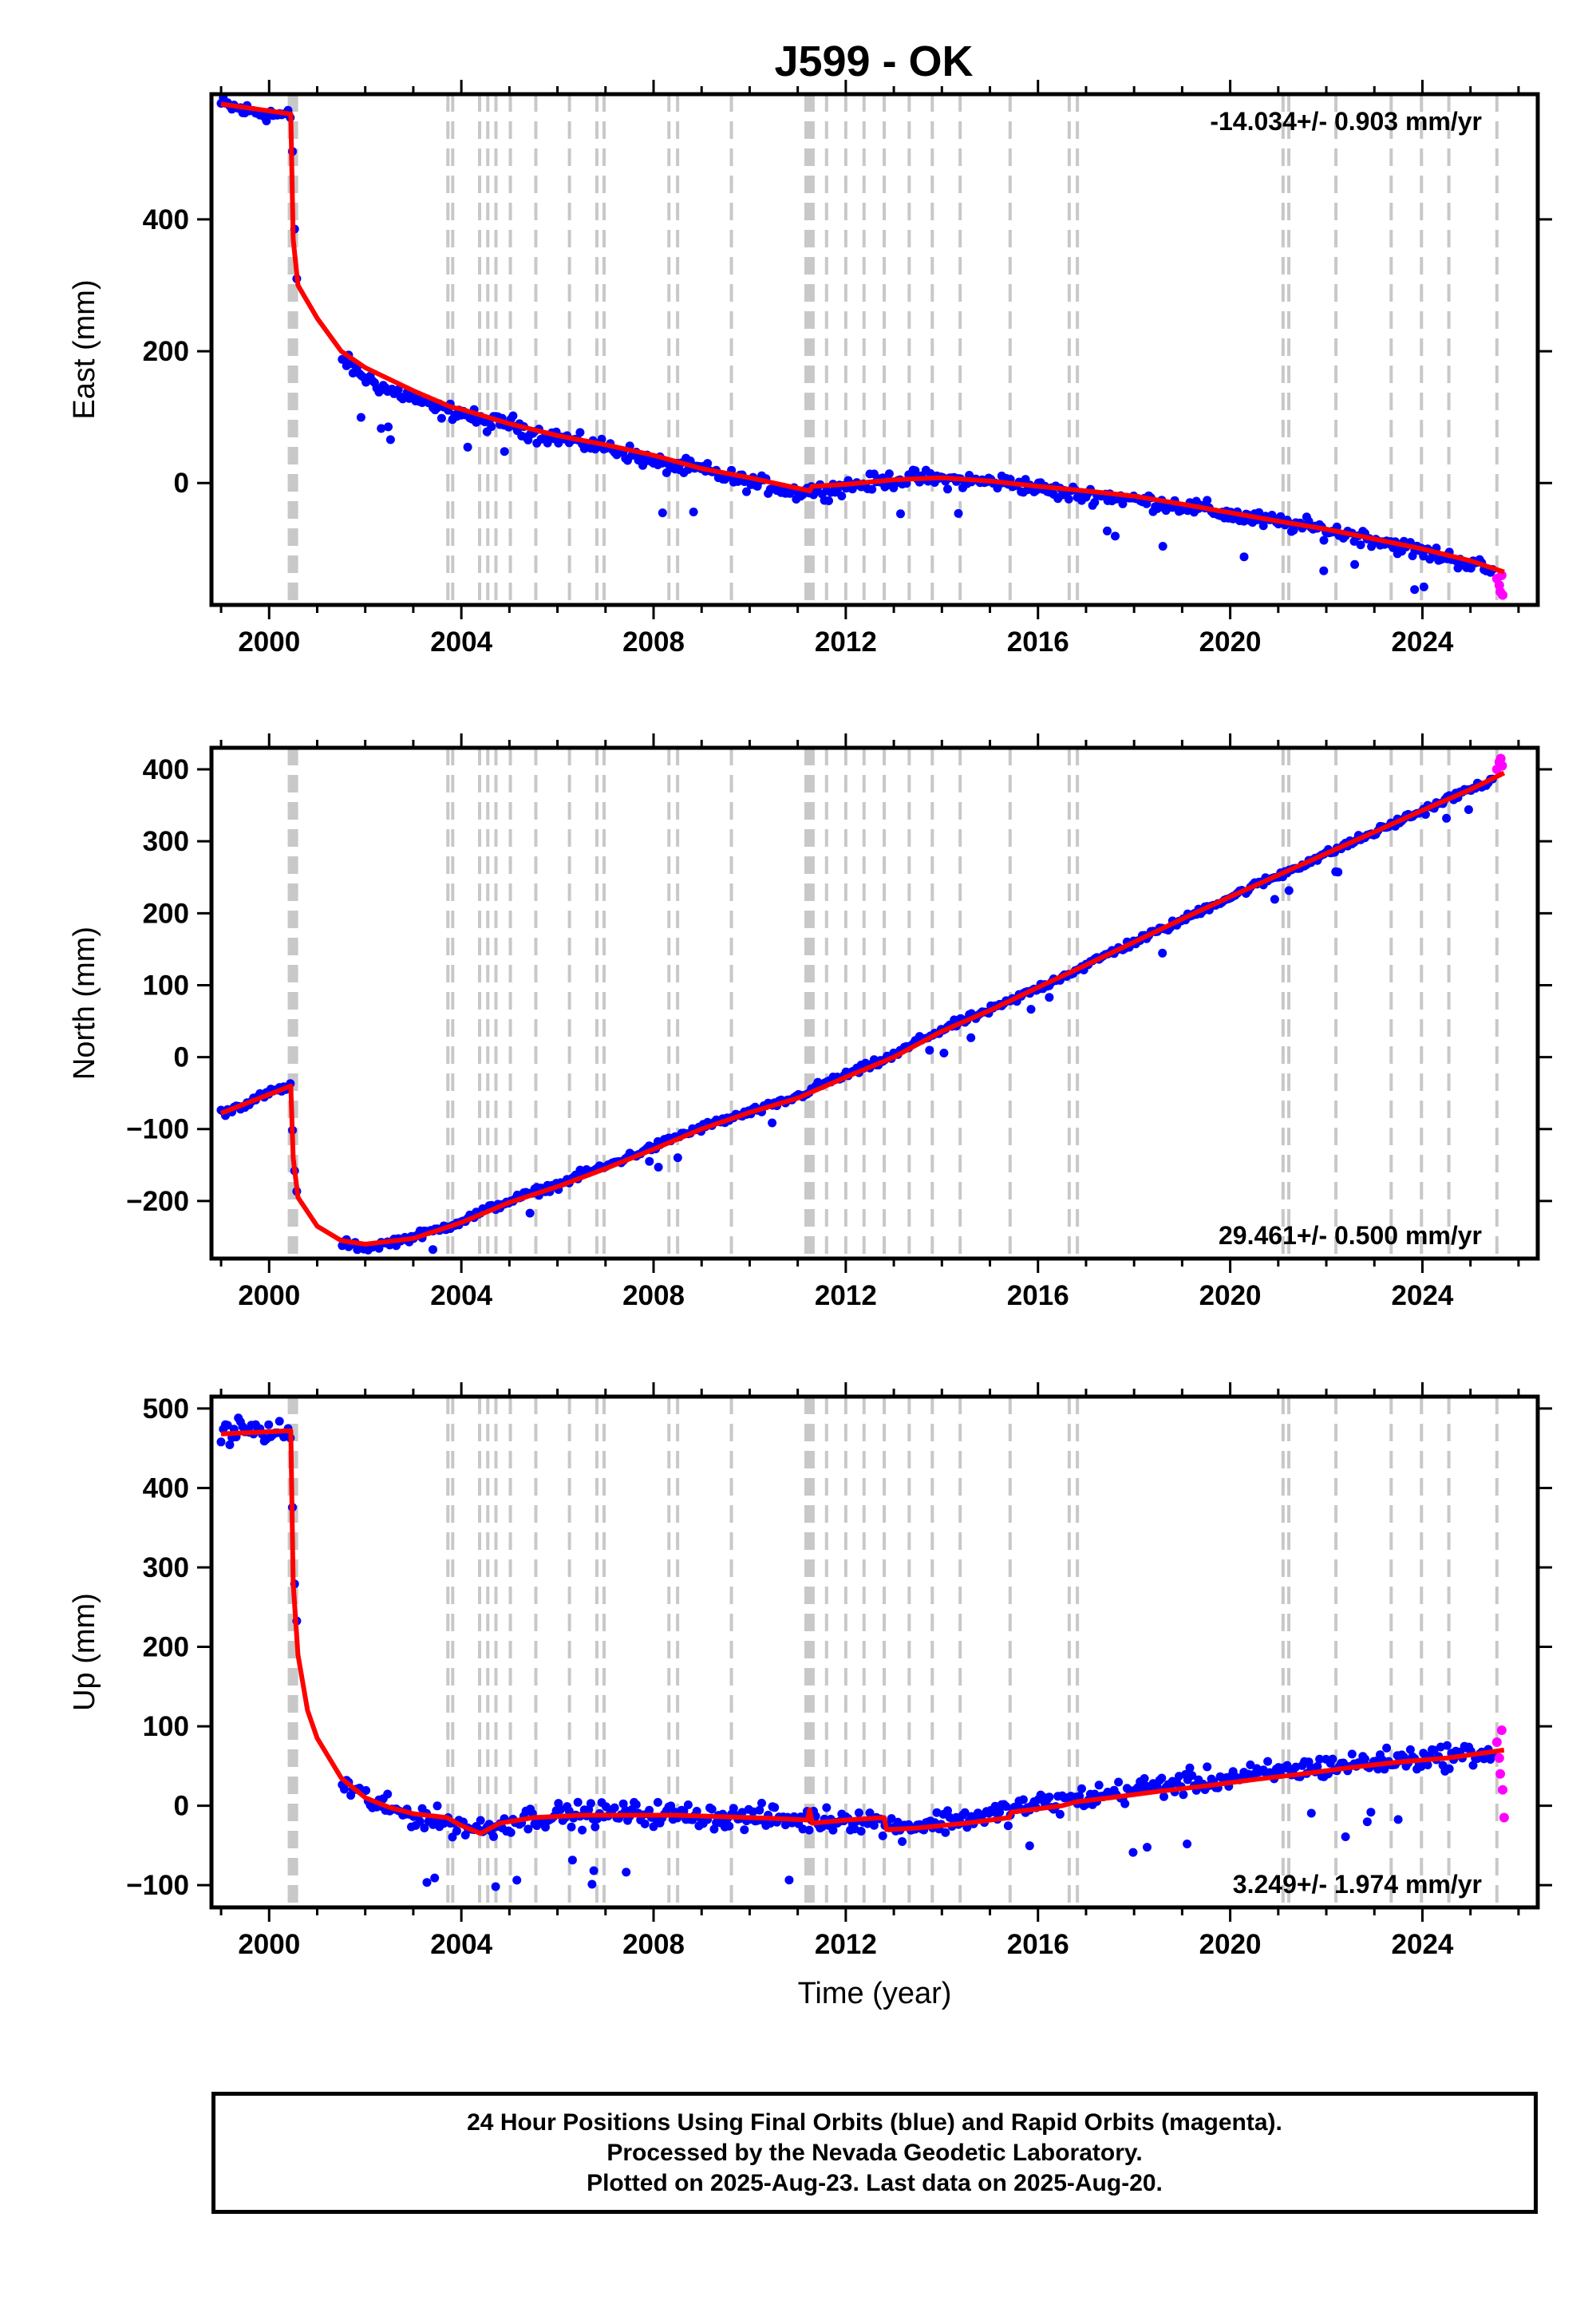 This screenshot has width=1596, height=2316. I want to click on north-ylabel: North (mm), so click(84, 1003).